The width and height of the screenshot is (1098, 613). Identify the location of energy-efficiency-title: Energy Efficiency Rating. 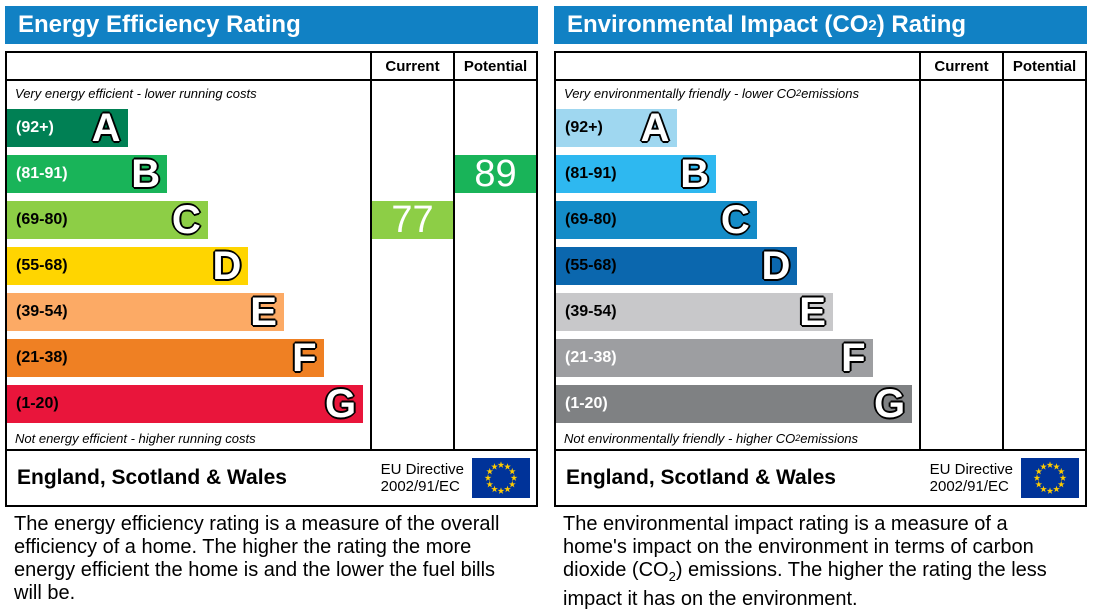
(271, 25).